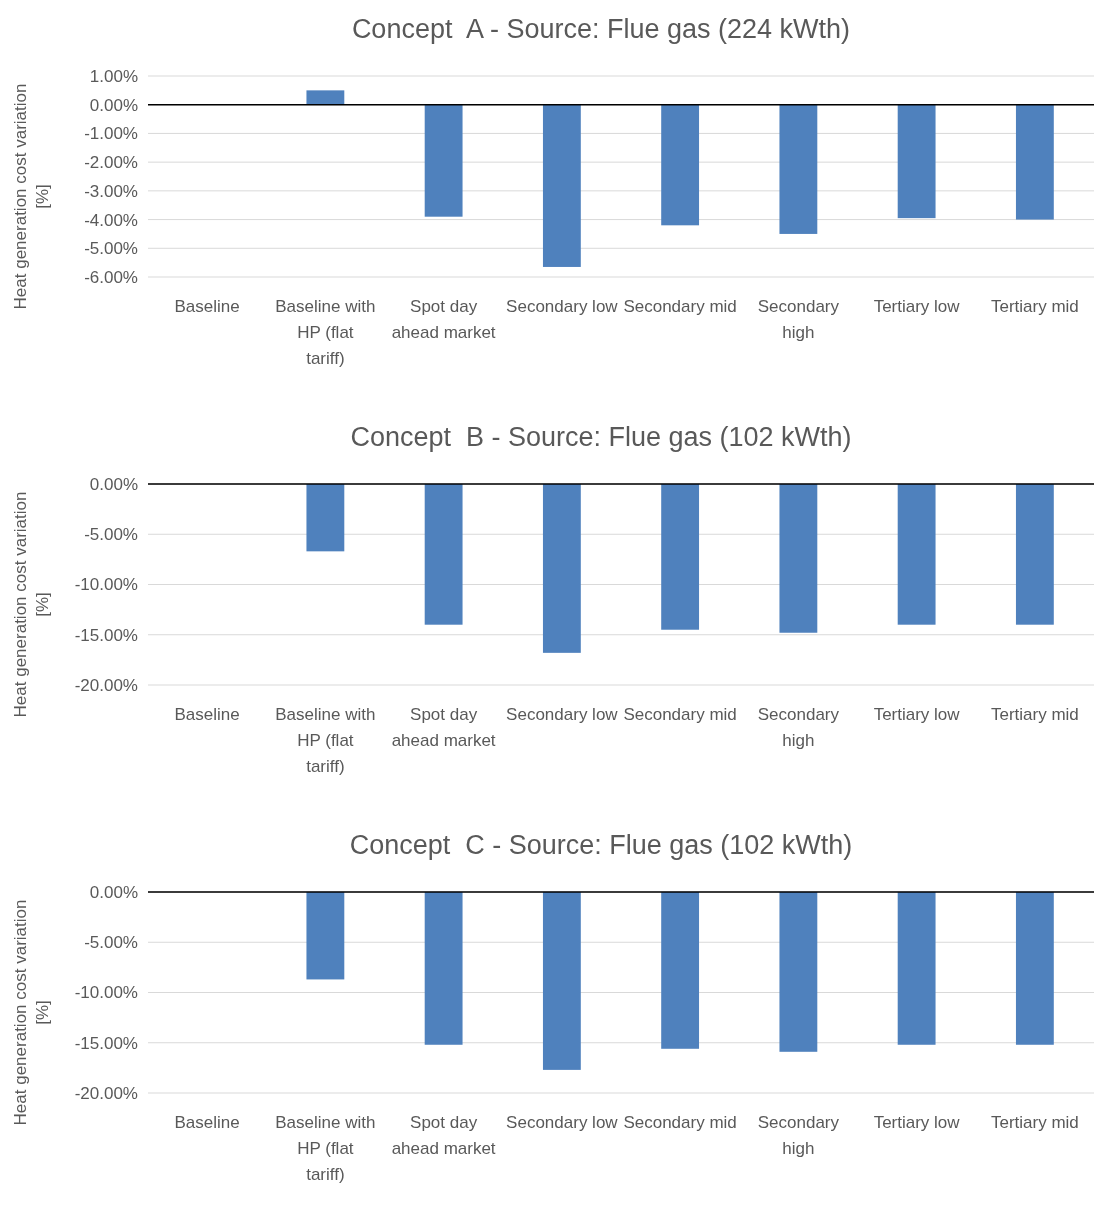 Image resolution: width=1102 pixels, height=1222 pixels. Describe the element at coordinates (111, 220) in the screenshot. I see `y-tick-label: -4.00%` at that location.